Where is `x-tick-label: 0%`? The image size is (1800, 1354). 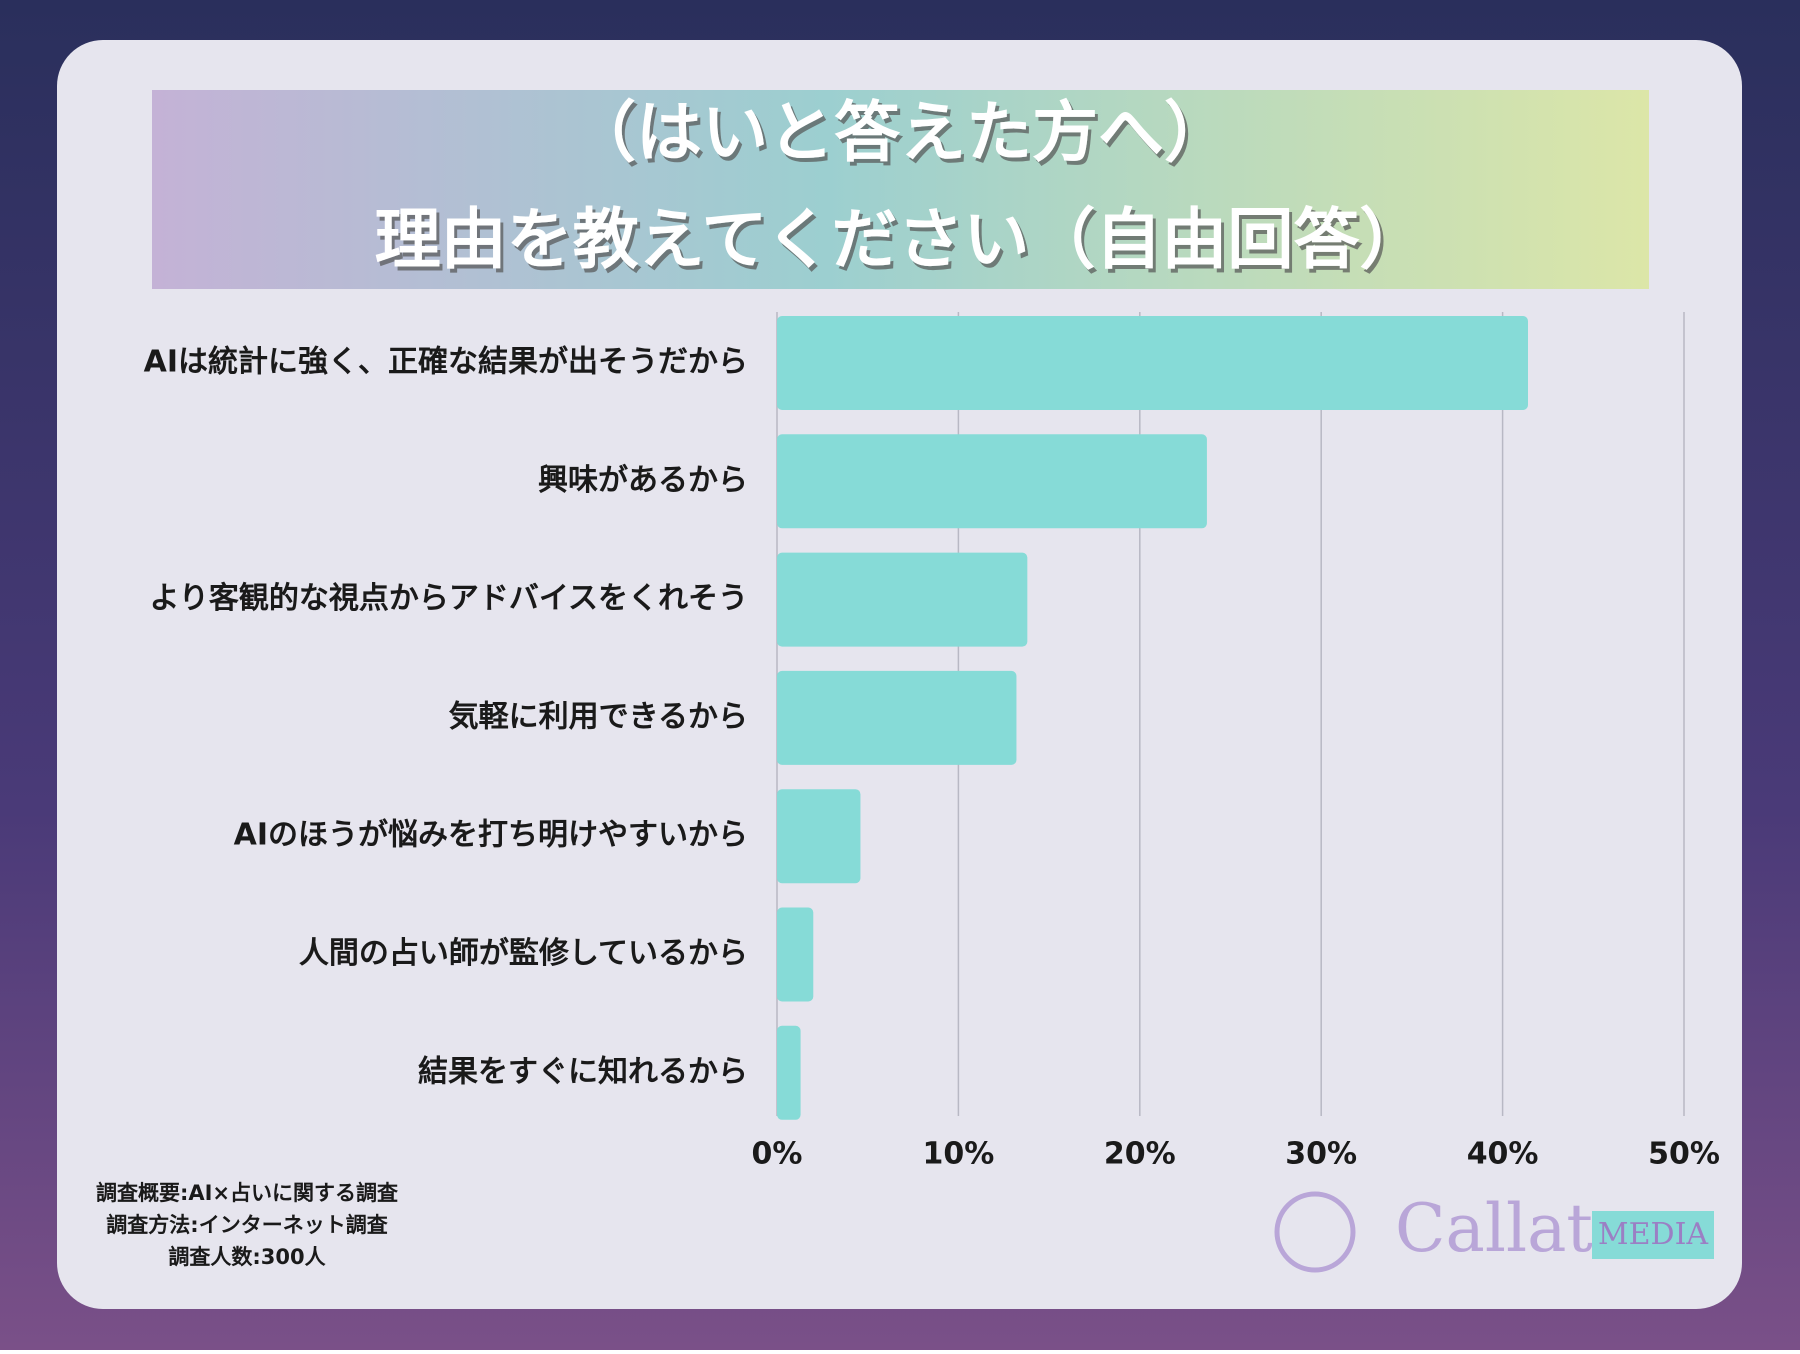 x-tick-label: 0% is located at coordinates (777, 1154).